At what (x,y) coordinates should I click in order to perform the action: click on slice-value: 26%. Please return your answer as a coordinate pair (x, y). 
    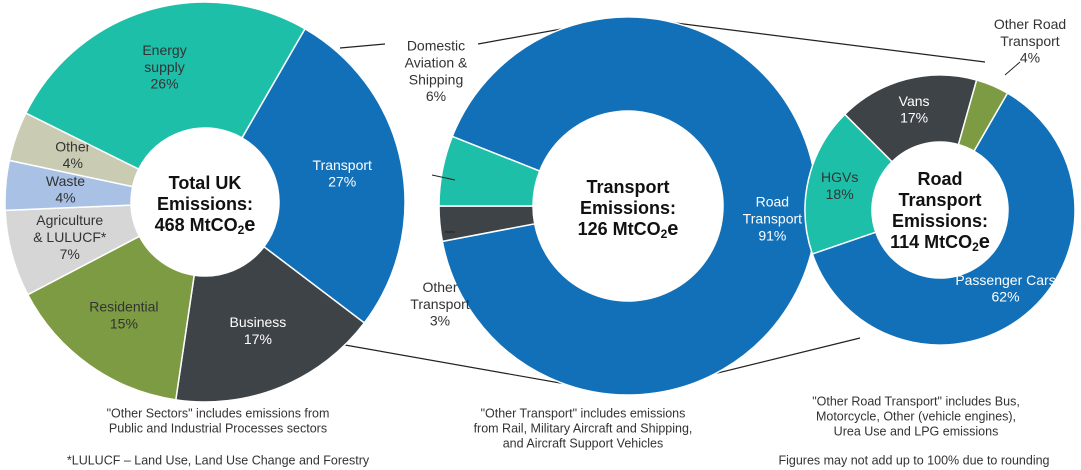
    Looking at the image, I should click on (165, 84).